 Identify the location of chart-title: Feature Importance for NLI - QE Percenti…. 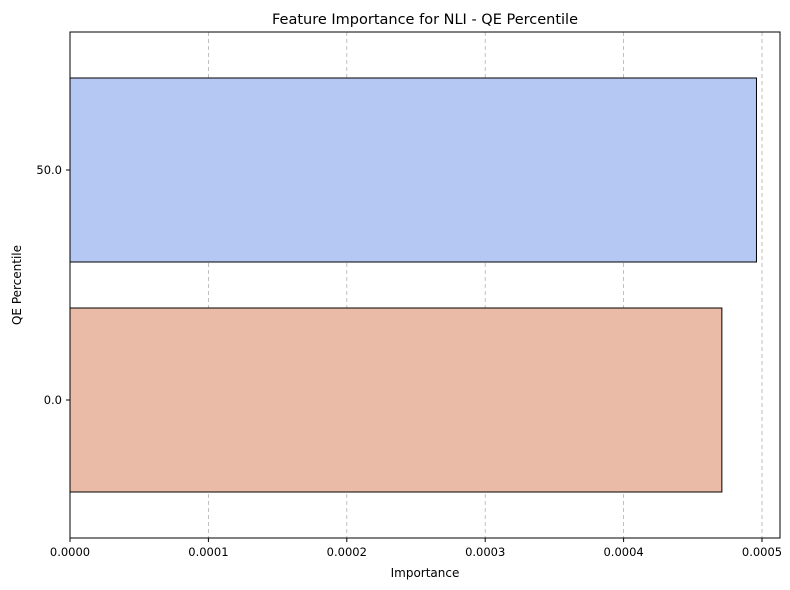
(425, 20).